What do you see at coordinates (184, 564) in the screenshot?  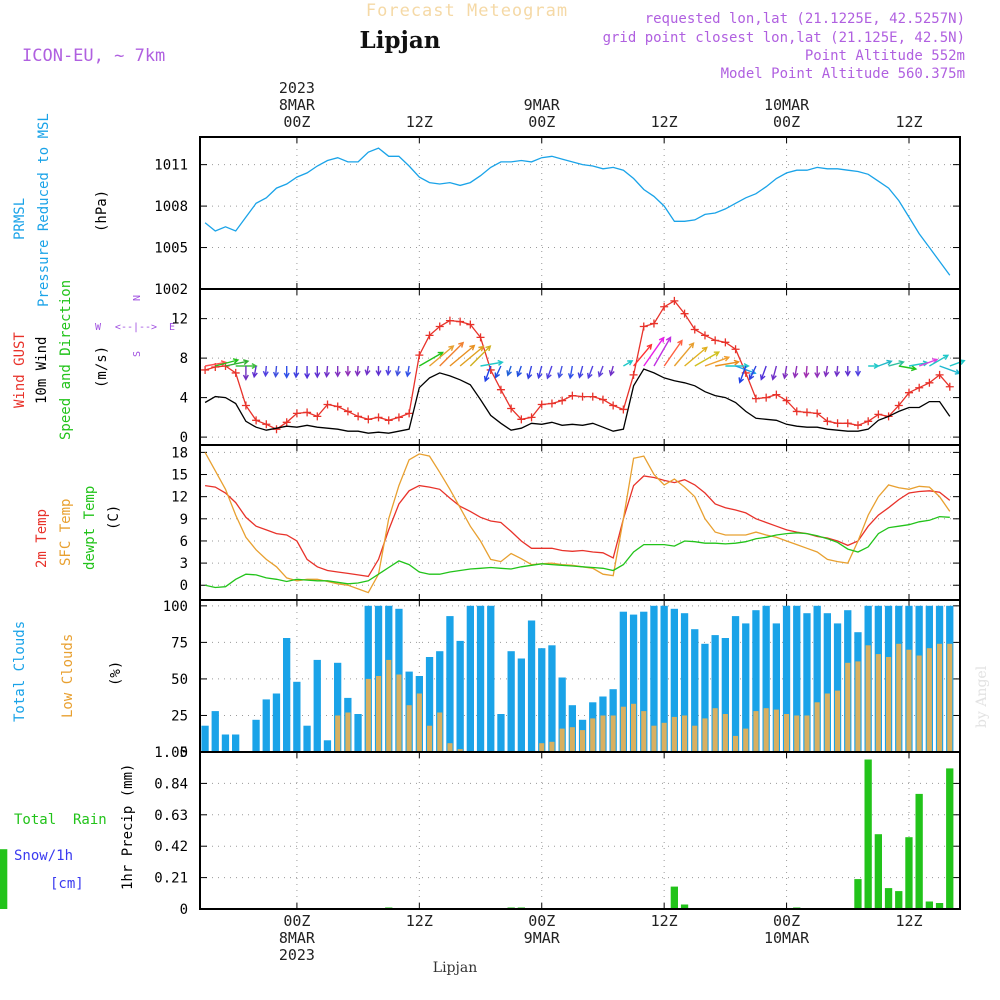 I see `y-tick-label: 3` at bounding box center [184, 564].